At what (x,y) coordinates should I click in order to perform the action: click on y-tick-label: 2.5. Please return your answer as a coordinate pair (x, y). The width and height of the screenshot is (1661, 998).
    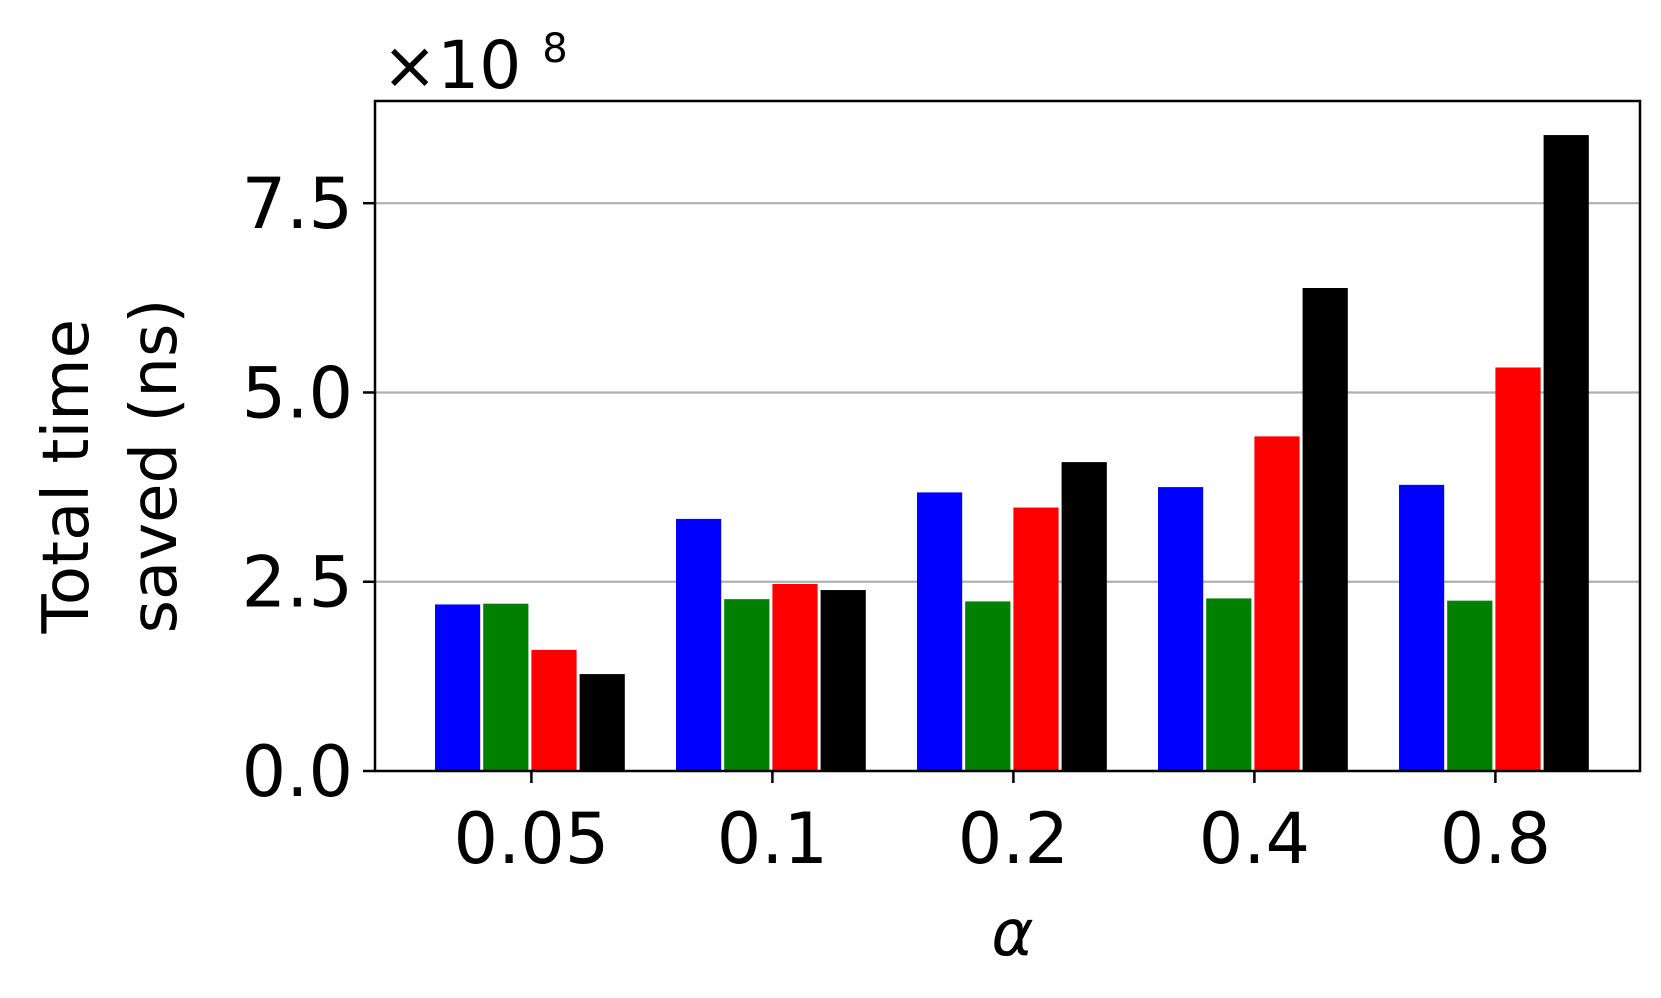
    Looking at the image, I should click on (297, 583).